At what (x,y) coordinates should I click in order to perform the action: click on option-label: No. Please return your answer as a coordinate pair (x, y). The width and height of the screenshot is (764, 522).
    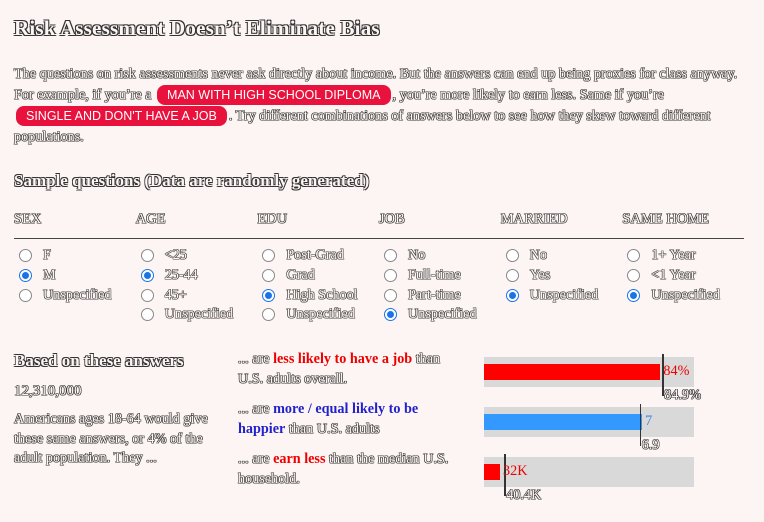
    Looking at the image, I should click on (538, 255).